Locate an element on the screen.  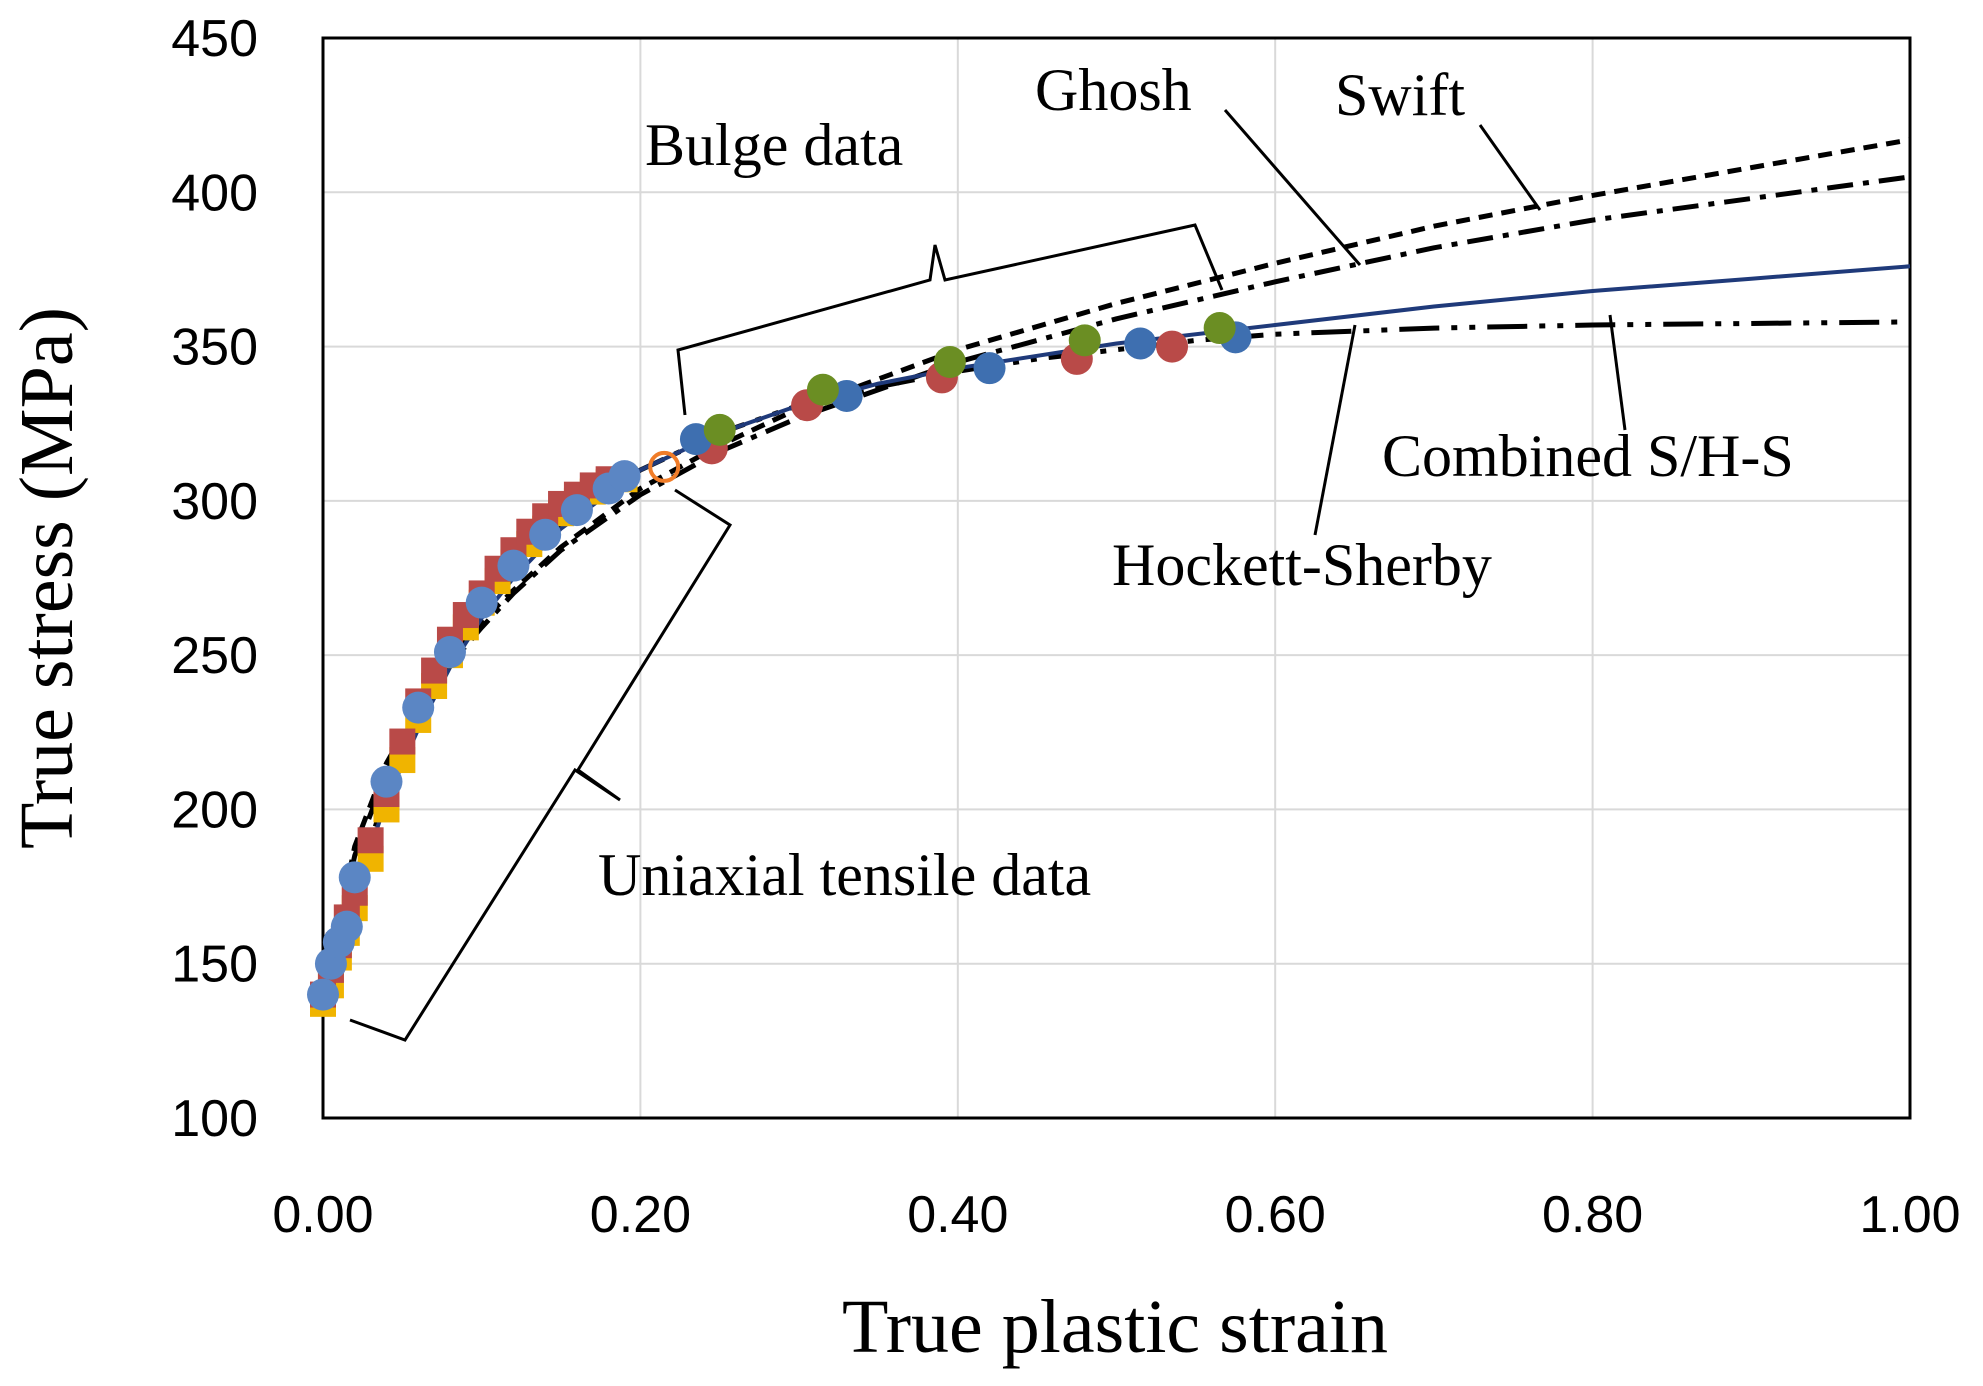
label-ghosh: Ghosh is located at coordinates (1113, 90).